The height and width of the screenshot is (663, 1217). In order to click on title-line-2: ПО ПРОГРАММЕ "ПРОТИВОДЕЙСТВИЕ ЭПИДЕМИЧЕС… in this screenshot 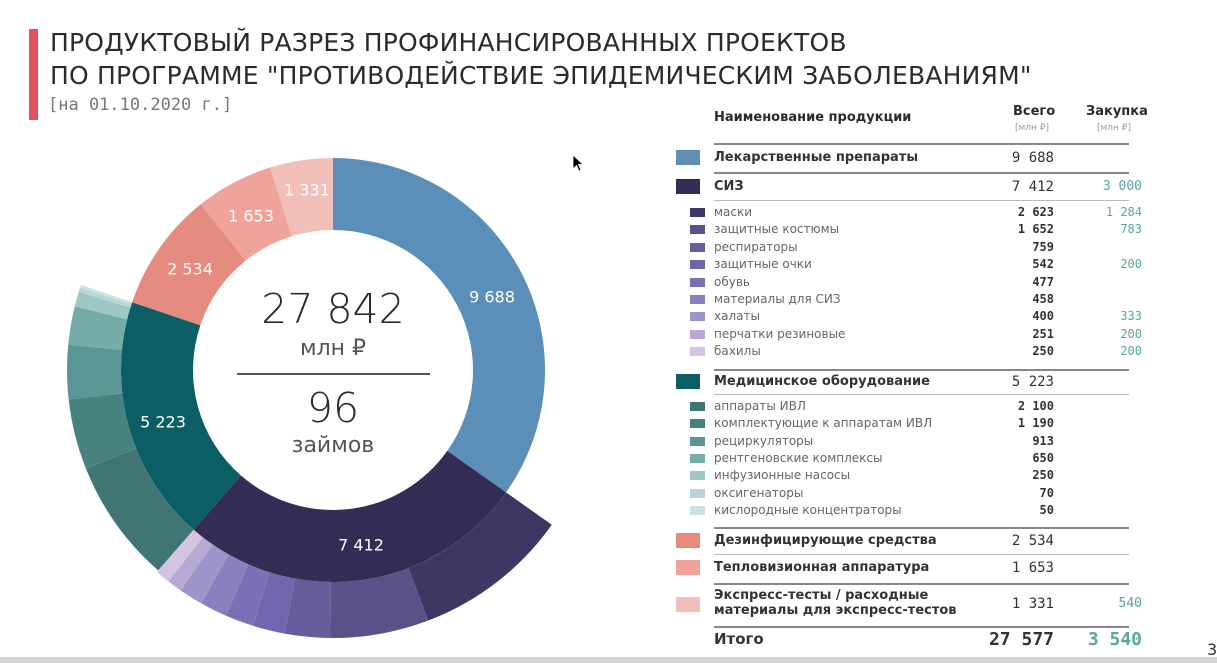, I will do `click(541, 75)`.